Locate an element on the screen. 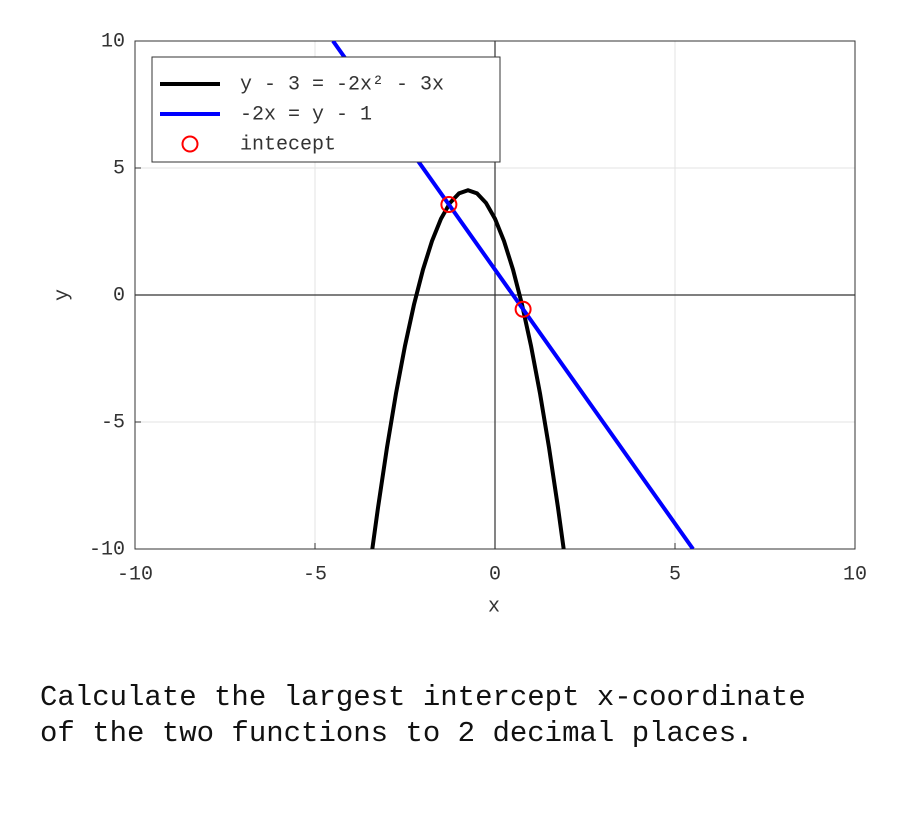 The image size is (900, 825). legend-label: y - 3 = -2x² - 3x is located at coordinates (342, 84).